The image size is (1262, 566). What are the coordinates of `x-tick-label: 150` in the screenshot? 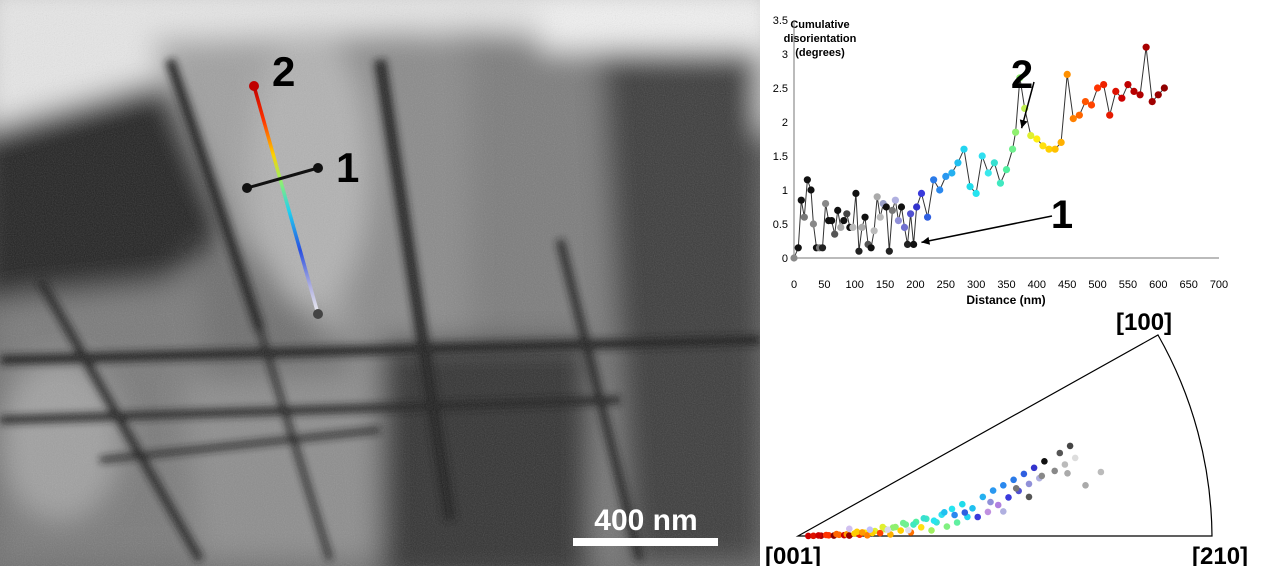 It's located at (885, 285).